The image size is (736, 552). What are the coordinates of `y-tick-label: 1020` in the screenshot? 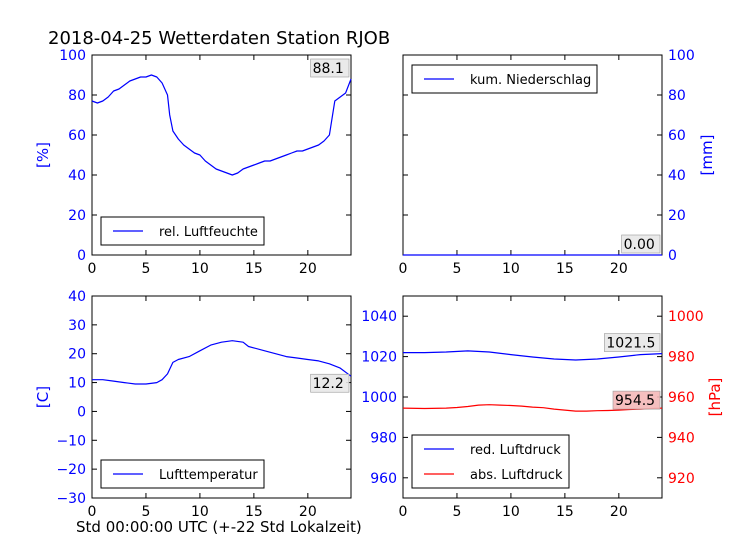 It's located at (379, 358).